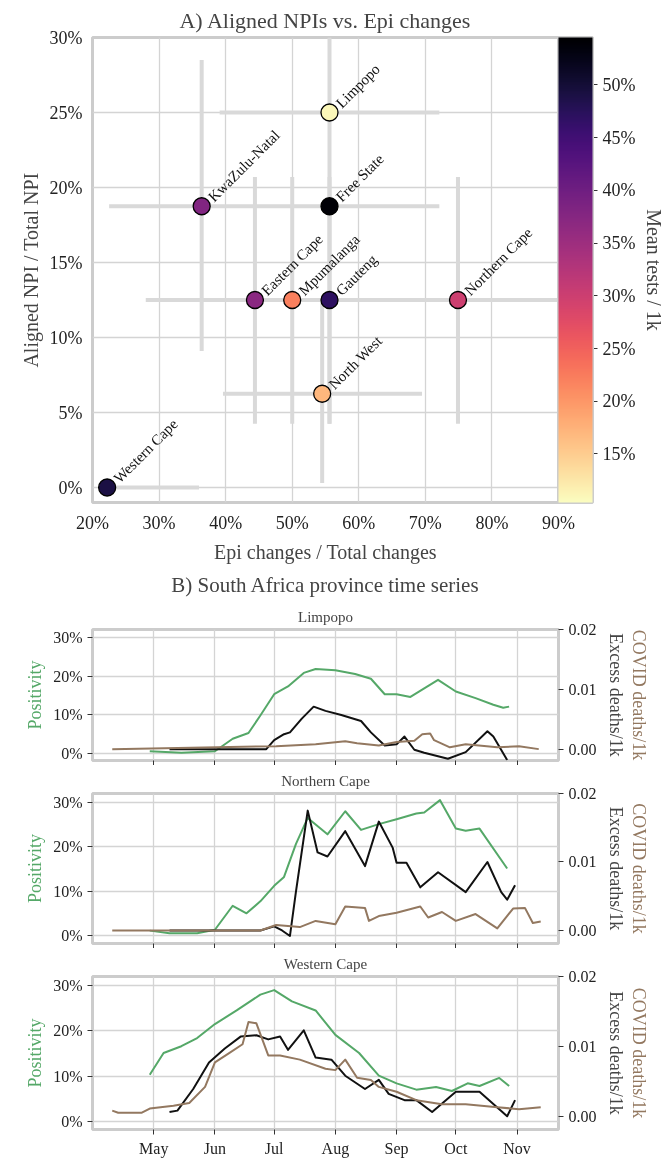  I want to click on x-tick-label: 80%, so click(492, 522).